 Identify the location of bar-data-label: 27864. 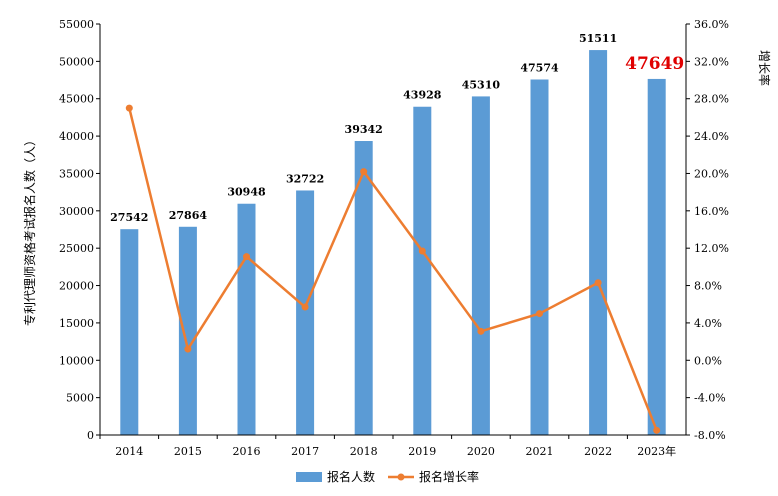
(188, 215).